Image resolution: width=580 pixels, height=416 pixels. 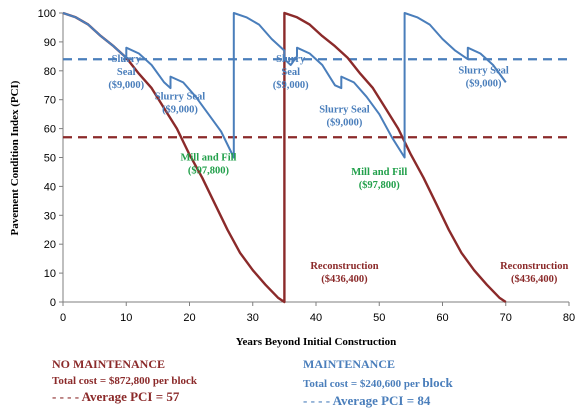 I want to click on y-tick-label: 50, so click(x=50, y=159).